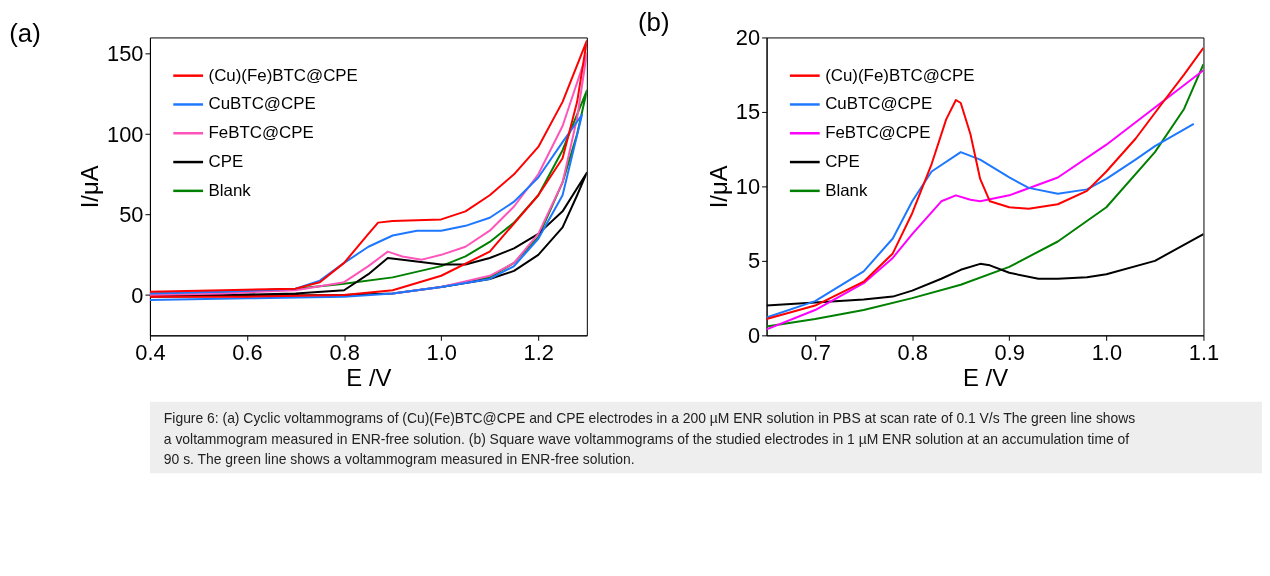 The height and width of the screenshot is (576, 1270). What do you see at coordinates (748, 112) in the screenshot?
I see `y-tick-label: 15` at bounding box center [748, 112].